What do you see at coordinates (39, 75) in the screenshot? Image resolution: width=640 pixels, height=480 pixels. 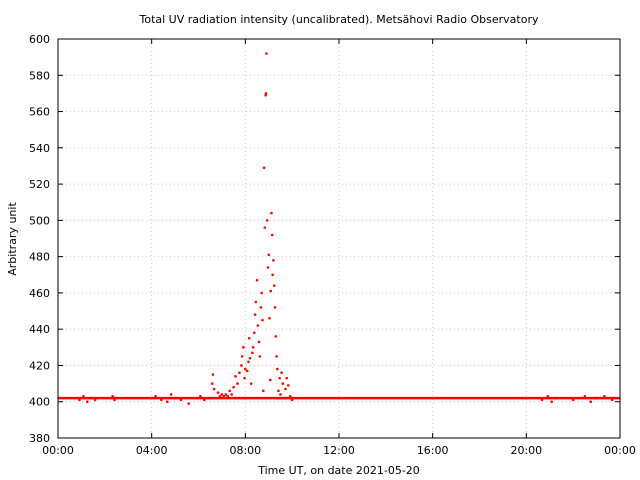 I see `y-tick-label: 580` at bounding box center [39, 75].